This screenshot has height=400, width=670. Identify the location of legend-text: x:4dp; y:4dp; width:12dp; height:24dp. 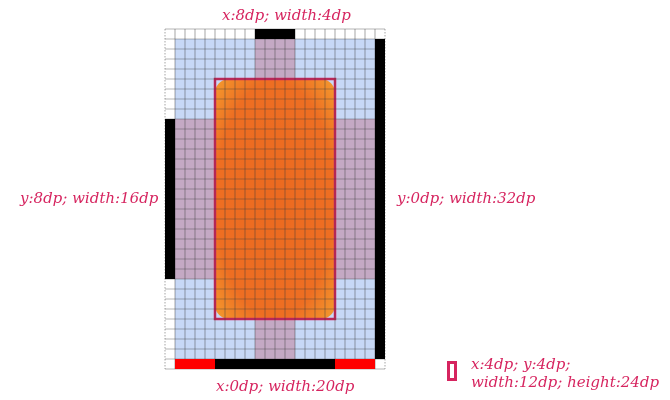
(565, 373).